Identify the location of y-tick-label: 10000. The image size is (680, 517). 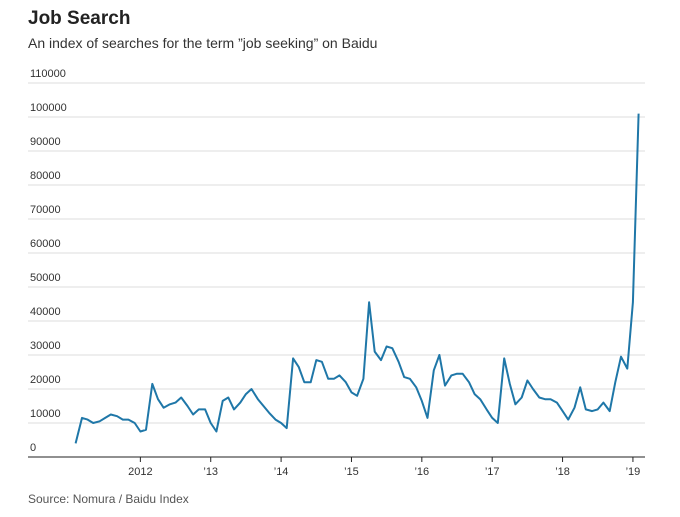
(45, 414).